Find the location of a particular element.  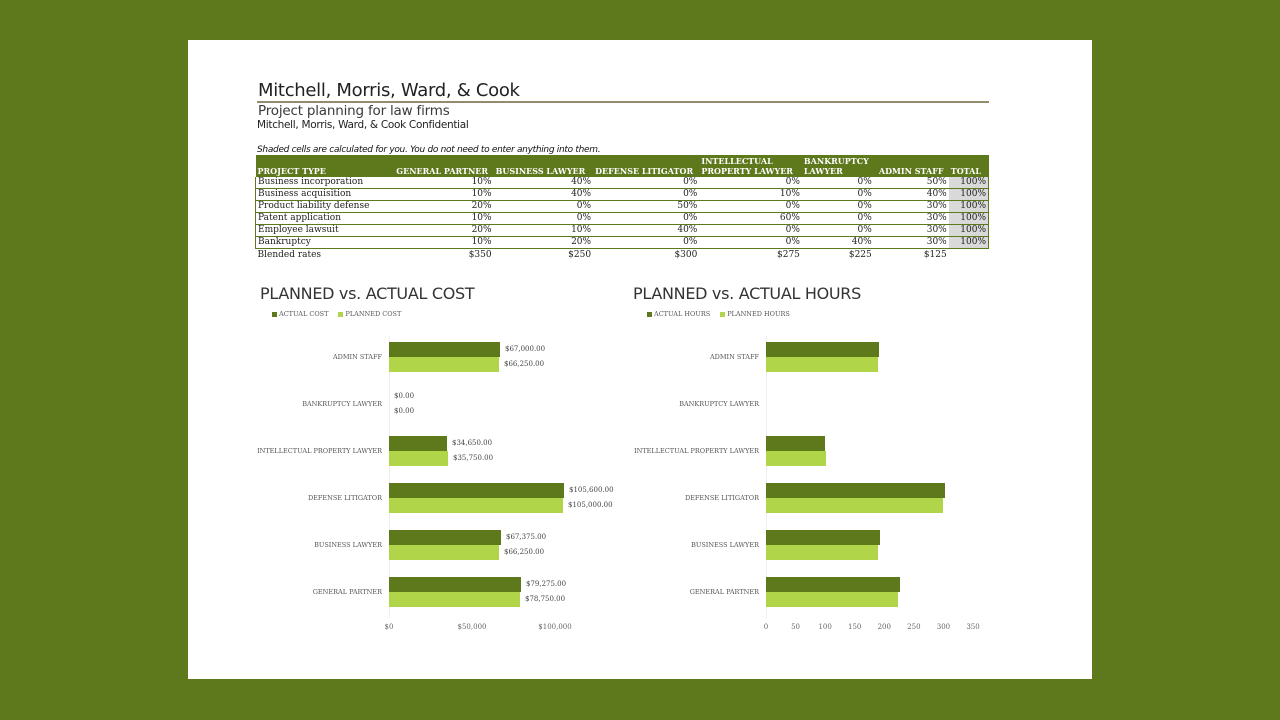

x-axis-tick: 0 is located at coordinates (766, 627).